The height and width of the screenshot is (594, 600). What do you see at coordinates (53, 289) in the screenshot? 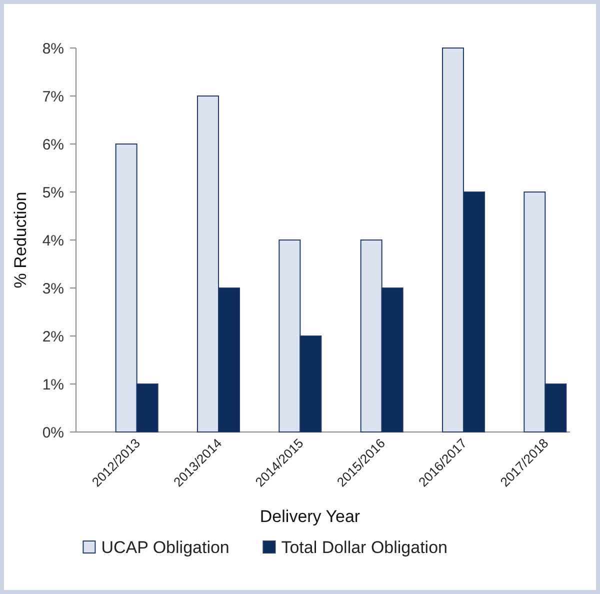
I see `y-tick-label: 3%` at bounding box center [53, 289].